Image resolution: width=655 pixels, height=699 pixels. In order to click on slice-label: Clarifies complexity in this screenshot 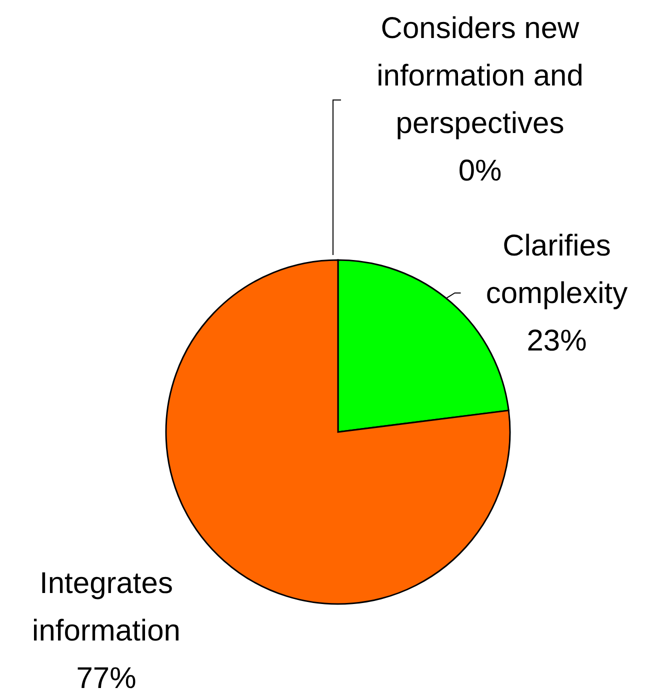, I will do `click(557, 269)`.